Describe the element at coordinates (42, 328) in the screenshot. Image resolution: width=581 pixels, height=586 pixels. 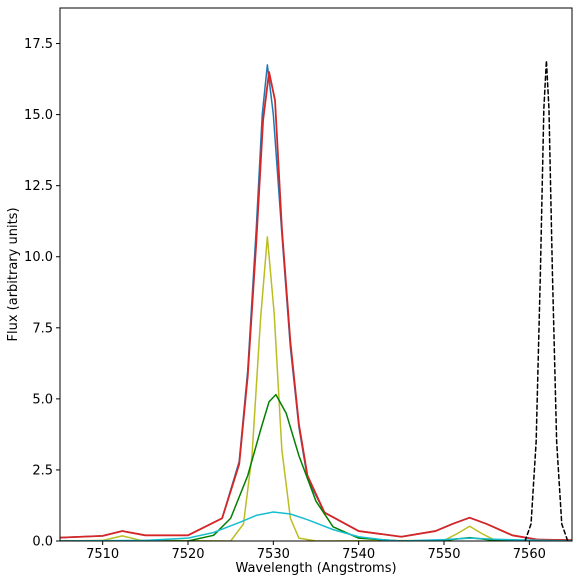
I see `y-tick-label: 7.5` at that location.